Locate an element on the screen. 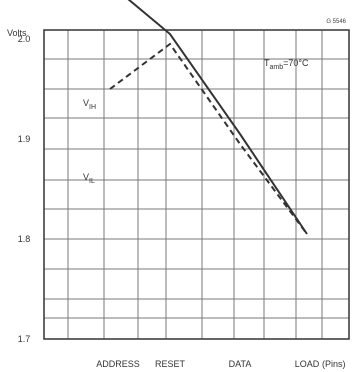  x-axis-unit: (Pins) is located at coordinates (334, 364).